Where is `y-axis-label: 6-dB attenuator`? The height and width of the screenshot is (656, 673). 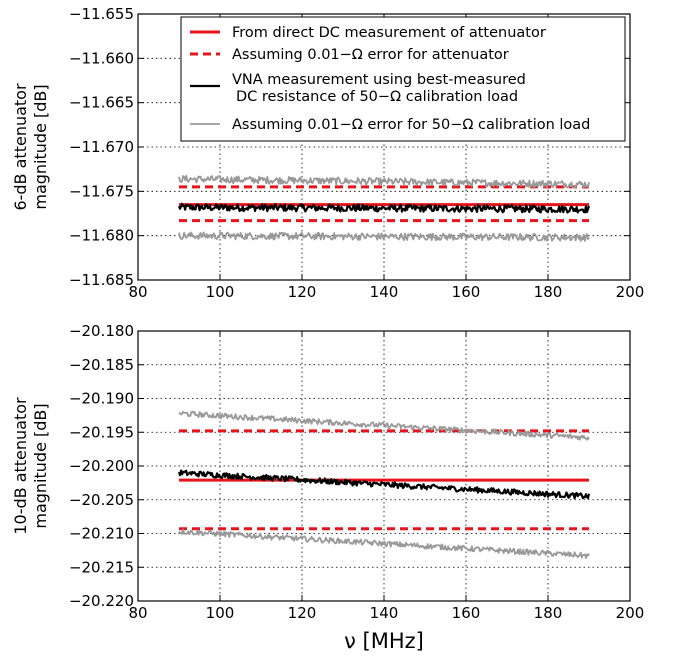
y-axis-label: 6-dB attenuator is located at coordinates (20, 147).